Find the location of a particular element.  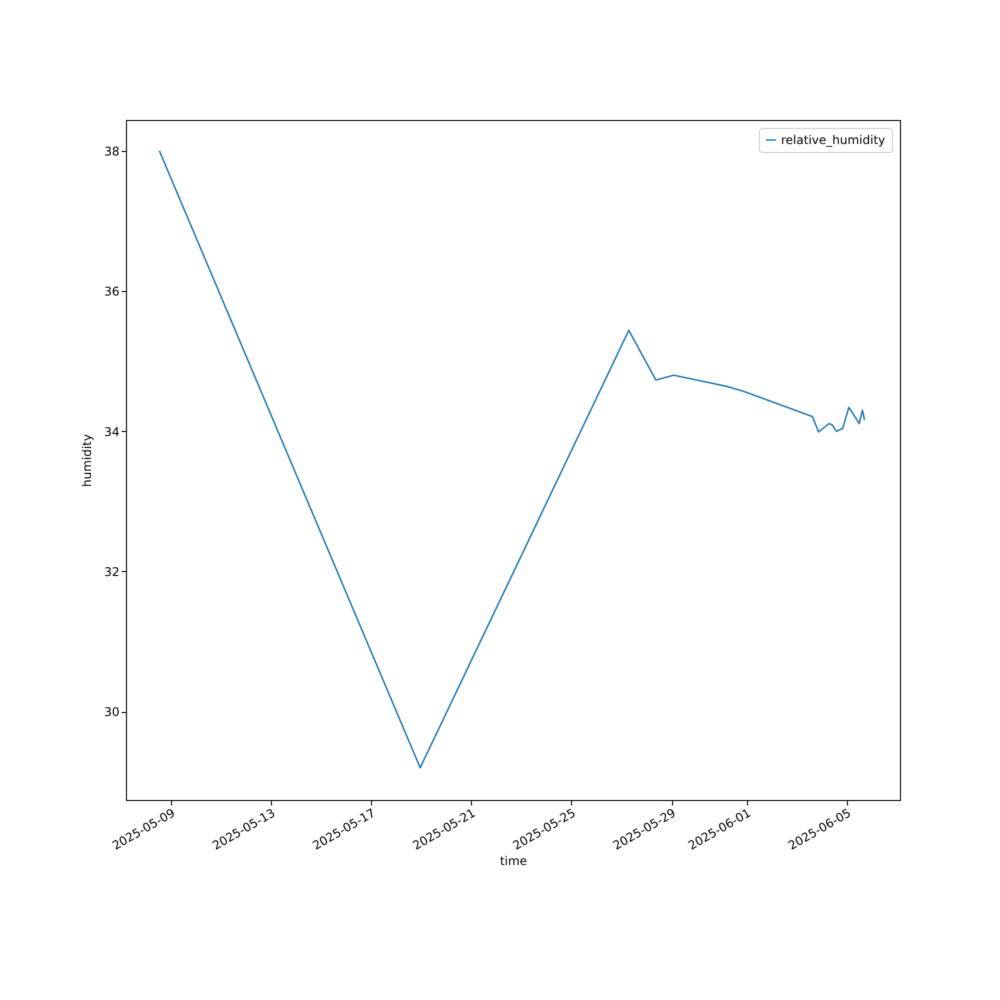

y-tick-label: 34 is located at coordinates (112, 431).